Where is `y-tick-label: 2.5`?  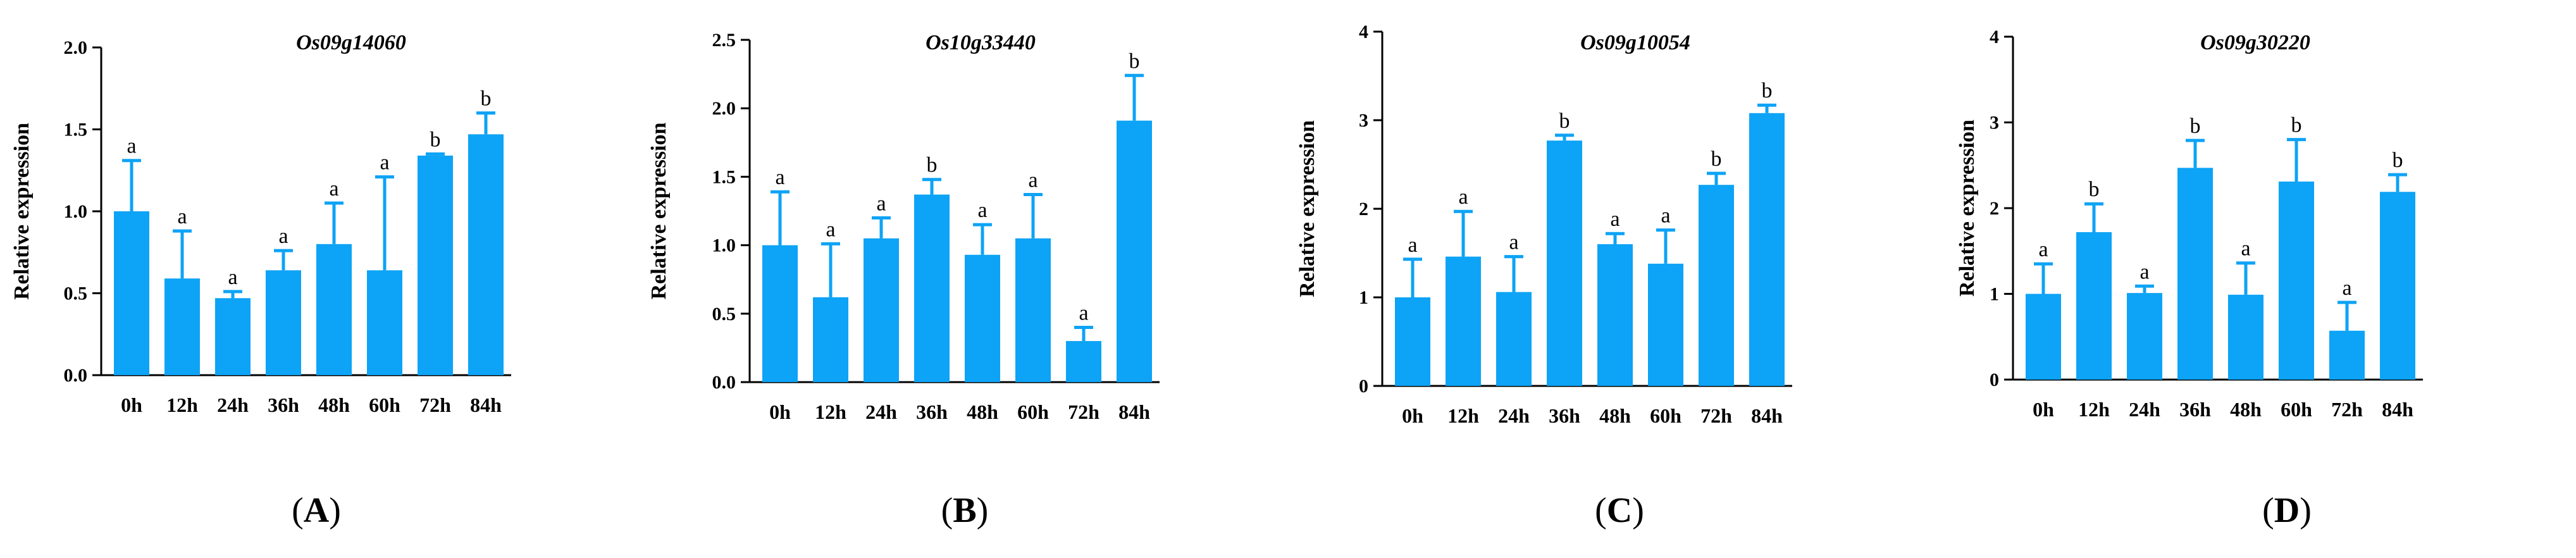 y-tick-label: 2.5 is located at coordinates (724, 40).